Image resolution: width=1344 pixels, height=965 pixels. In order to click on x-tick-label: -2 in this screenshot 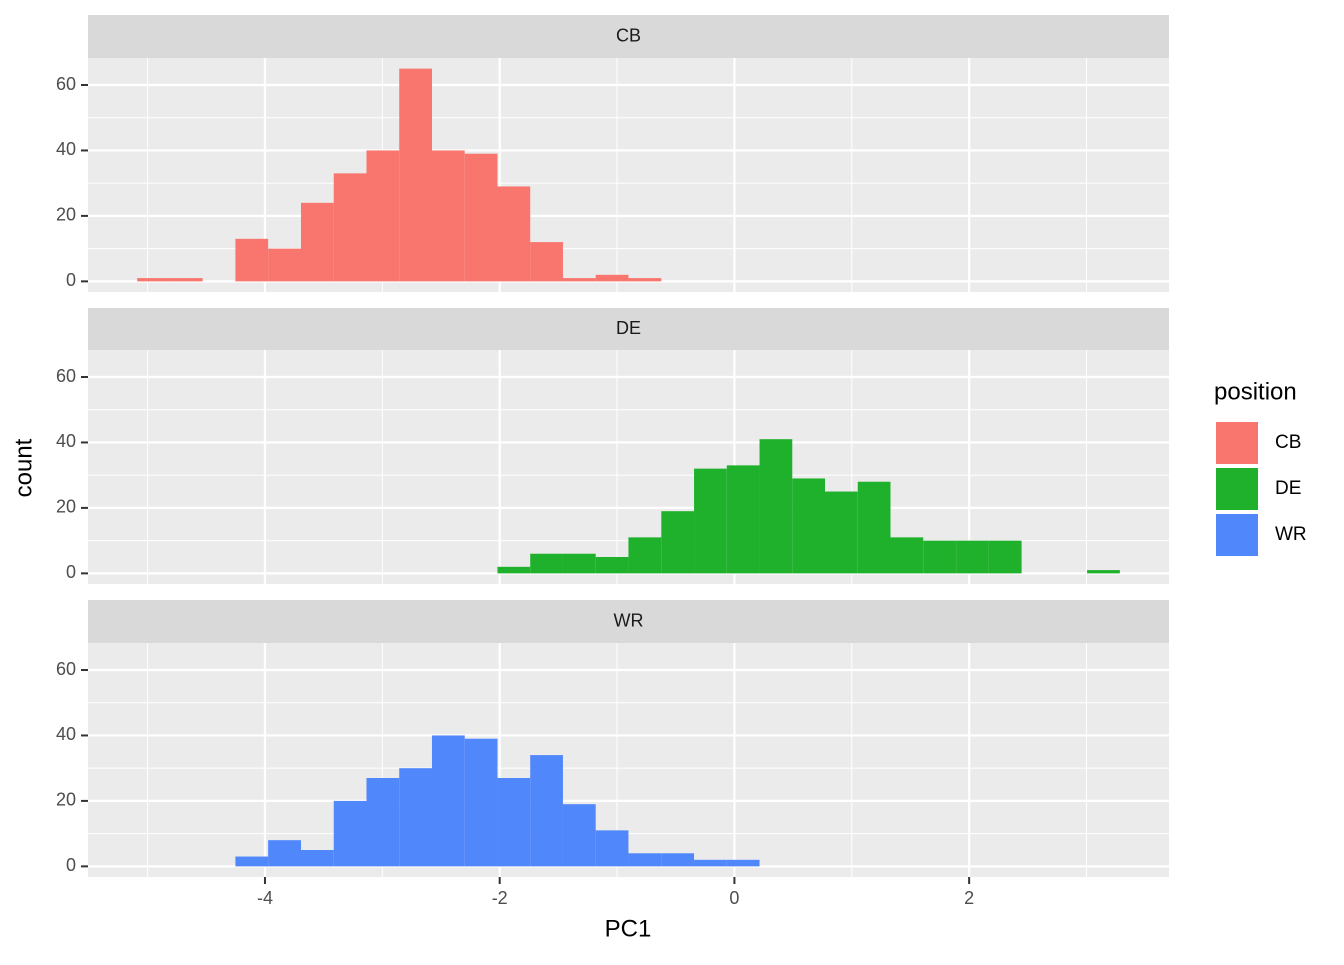, I will do `click(500, 898)`.